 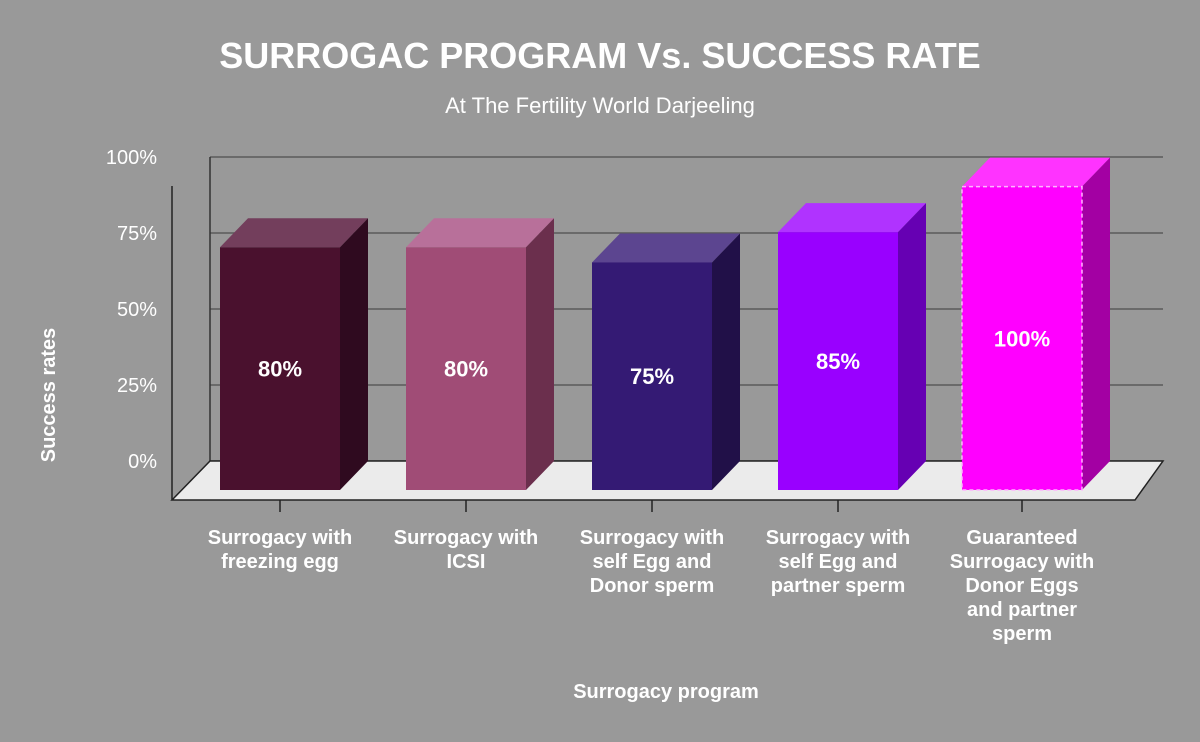 I want to click on y-tick-label: 50%, so click(x=137, y=310).